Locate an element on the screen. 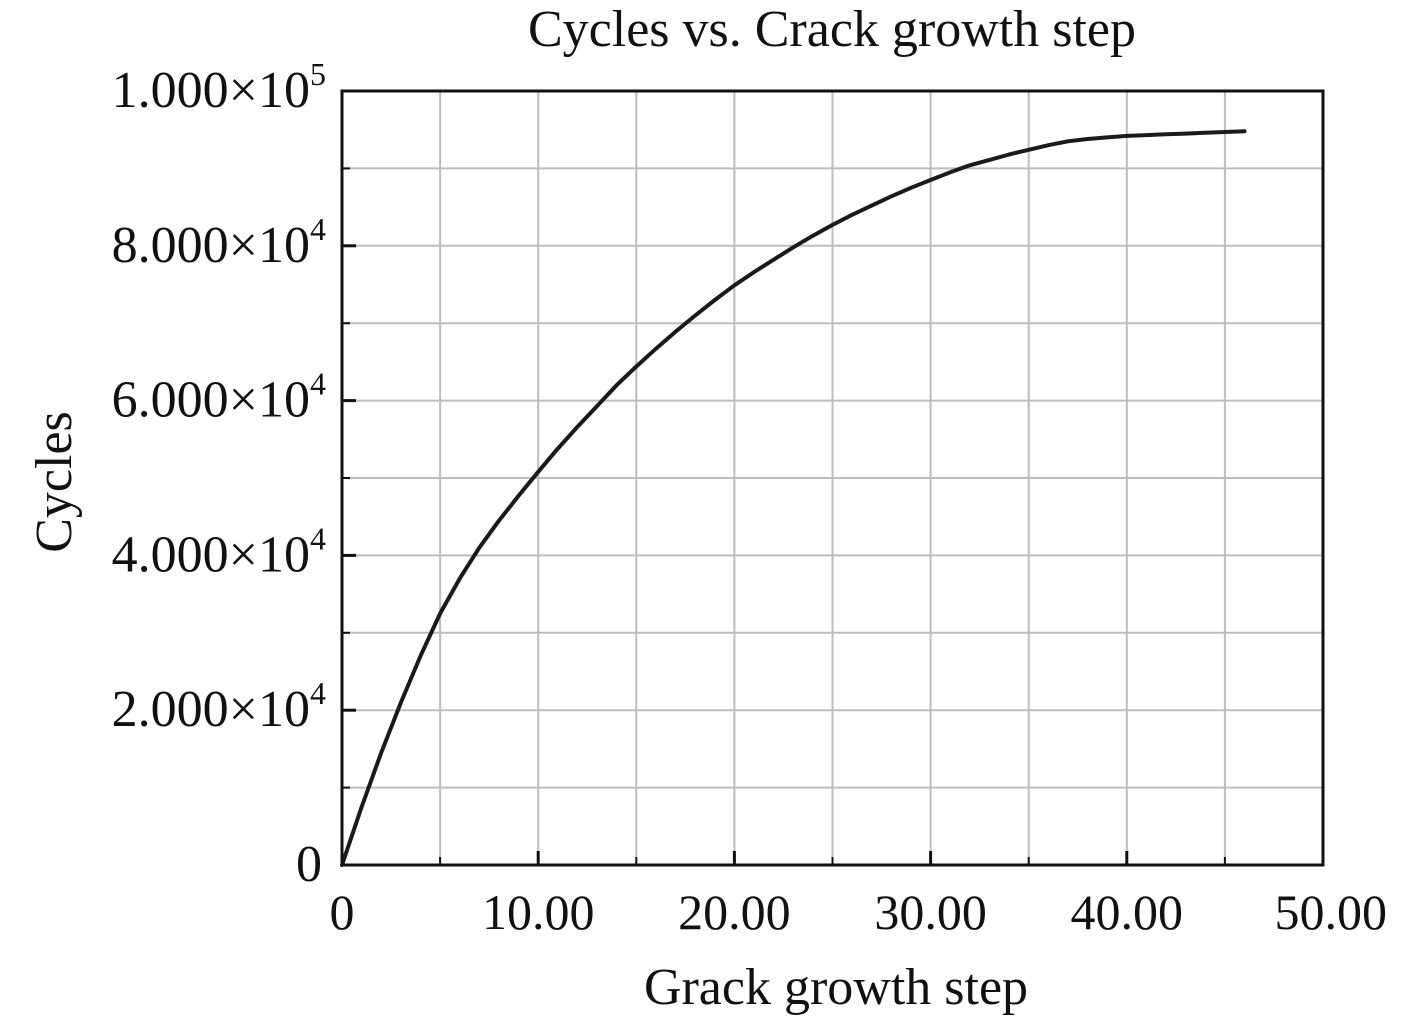  y-axis-label: Cycles is located at coordinates (54, 482).